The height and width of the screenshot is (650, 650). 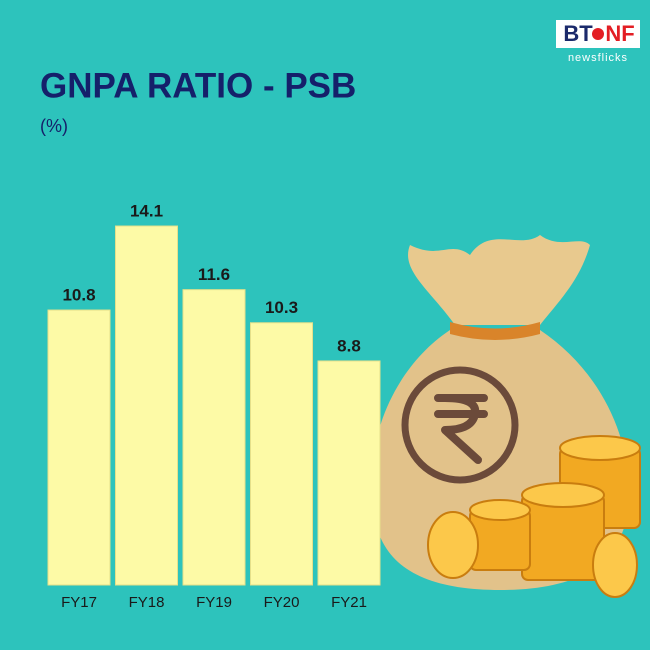 What do you see at coordinates (282, 602) in the screenshot?
I see `x-tick-label: FY20` at bounding box center [282, 602].